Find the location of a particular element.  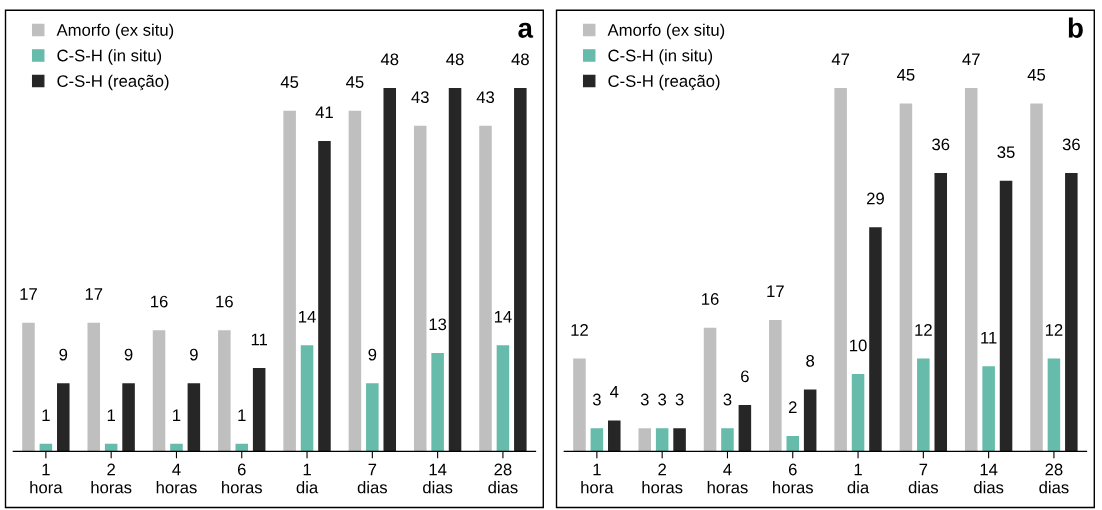

x-tick-label: 1 hora is located at coordinates (597, 478).